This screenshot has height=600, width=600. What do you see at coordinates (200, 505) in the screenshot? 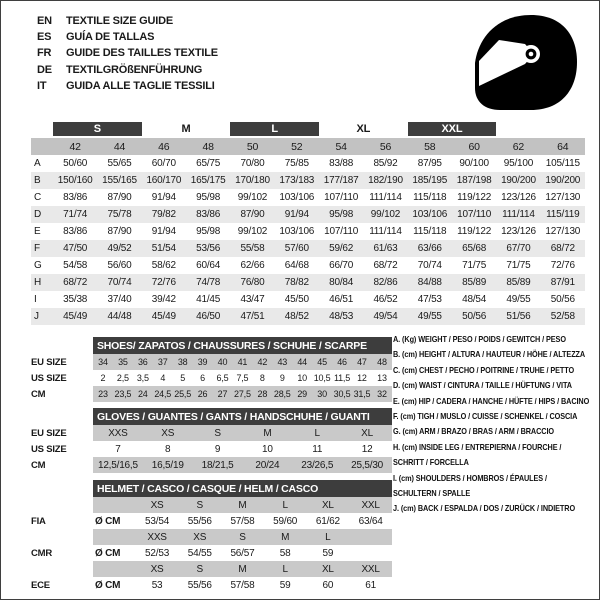
I see `helmet-size: S` at bounding box center [200, 505].